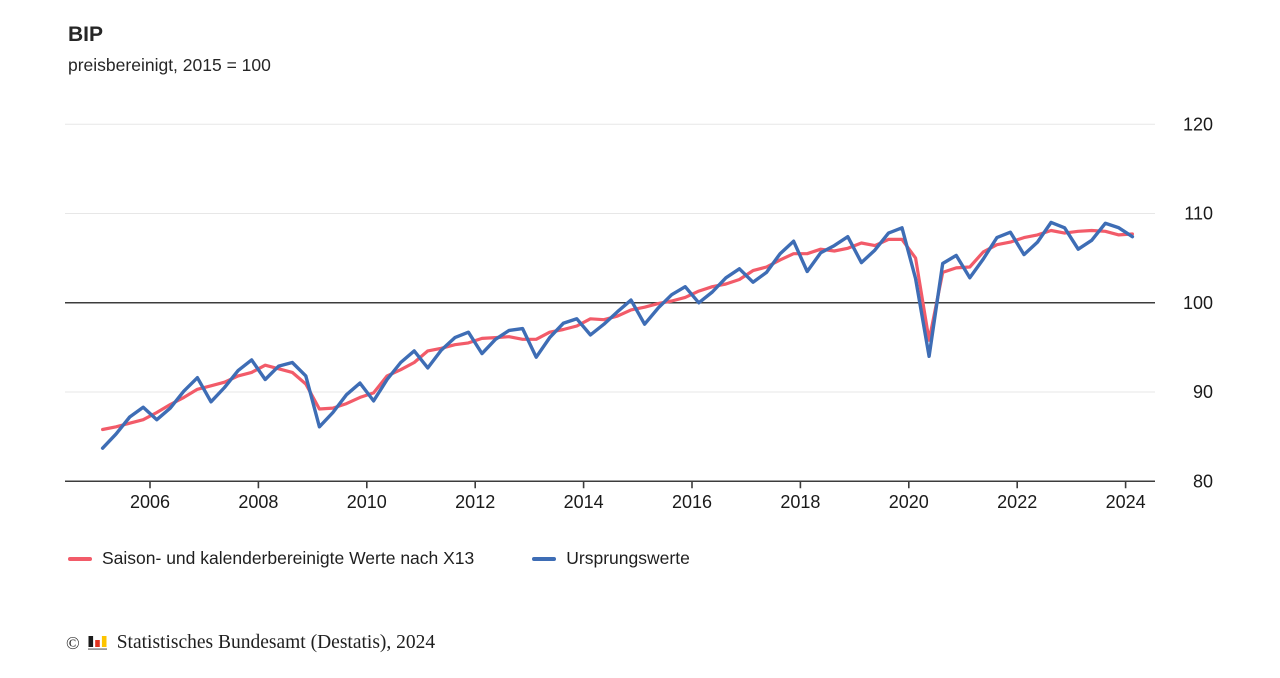  What do you see at coordinates (1198, 303) in the screenshot?
I see `y-tick-label-100: 100` at bounding box center [1198, 303].